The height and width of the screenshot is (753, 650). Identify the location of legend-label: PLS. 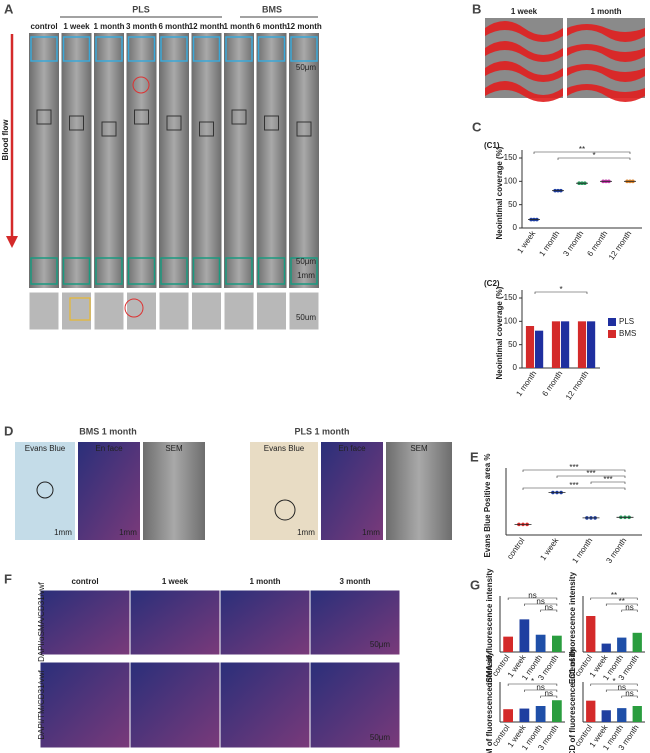
(626, 321).